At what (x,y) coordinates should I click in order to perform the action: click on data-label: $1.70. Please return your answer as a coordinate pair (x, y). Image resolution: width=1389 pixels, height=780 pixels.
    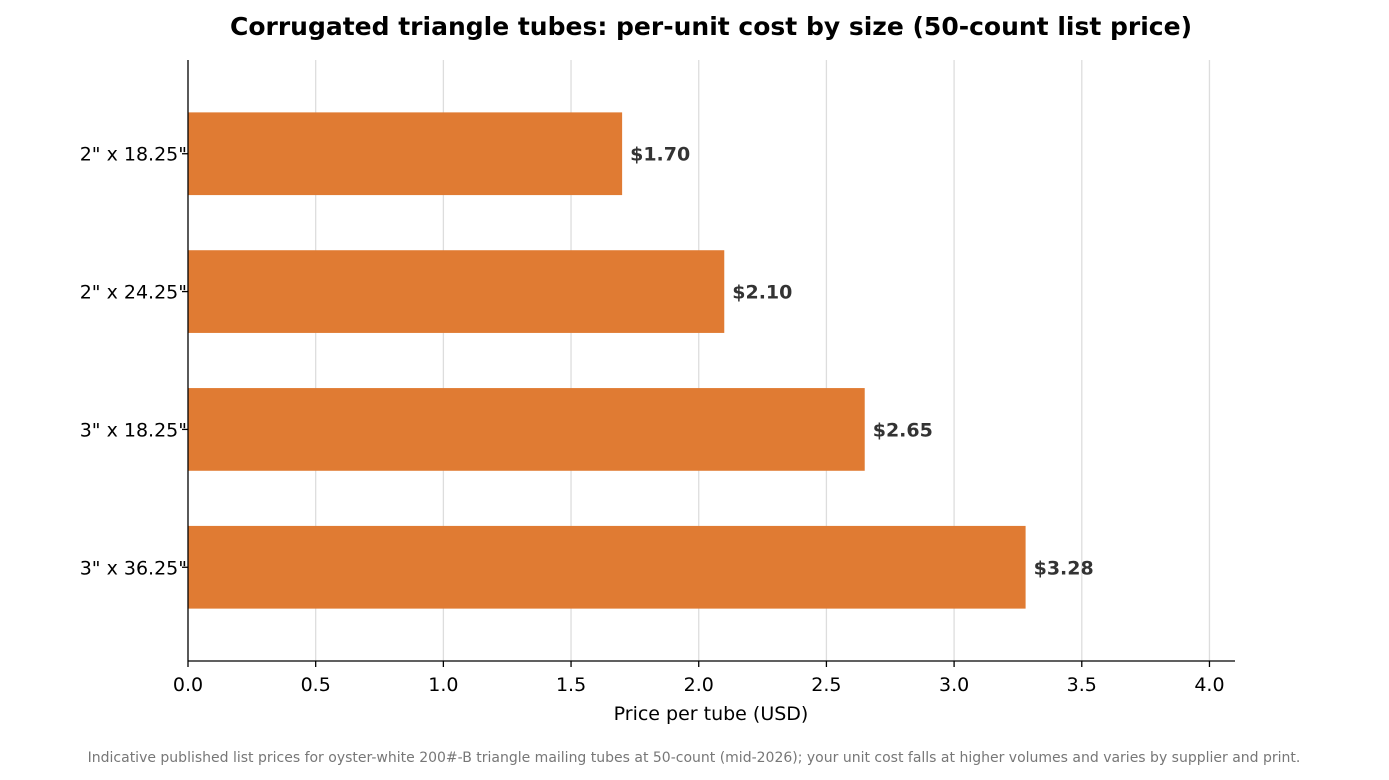
    Looking at the image, I should click on (660, 155).